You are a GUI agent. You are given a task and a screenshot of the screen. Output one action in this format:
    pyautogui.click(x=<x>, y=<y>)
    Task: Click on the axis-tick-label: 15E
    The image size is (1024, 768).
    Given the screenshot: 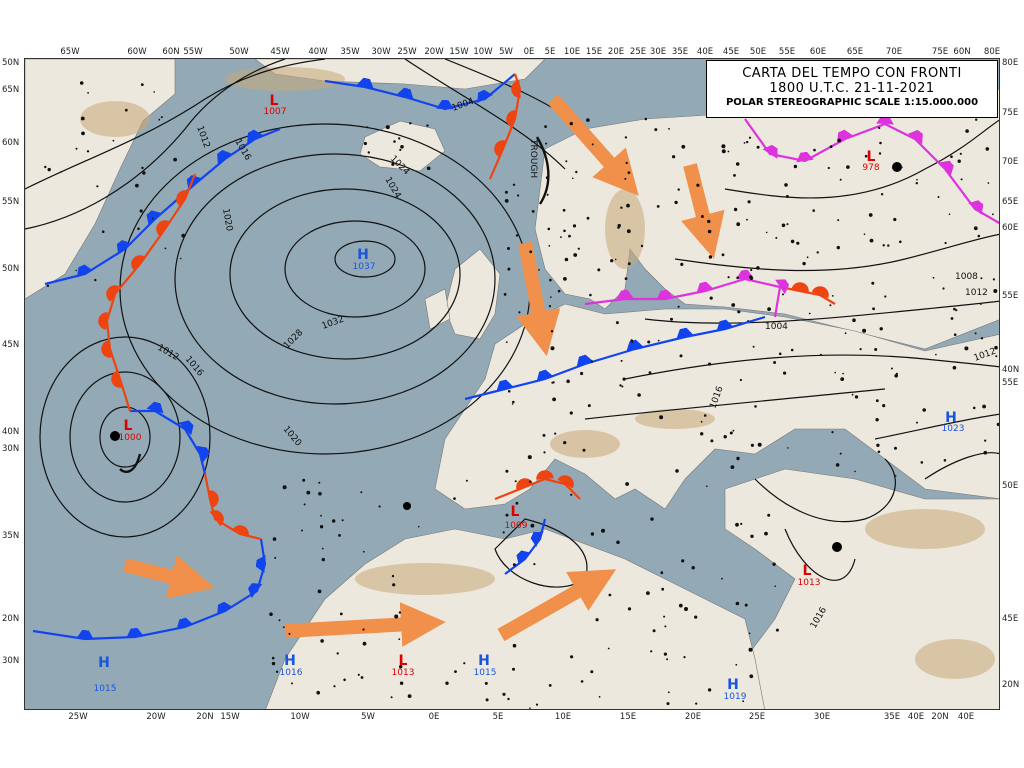 What is the action you would take?
    pyautogui.click(x=628, y=717)
    